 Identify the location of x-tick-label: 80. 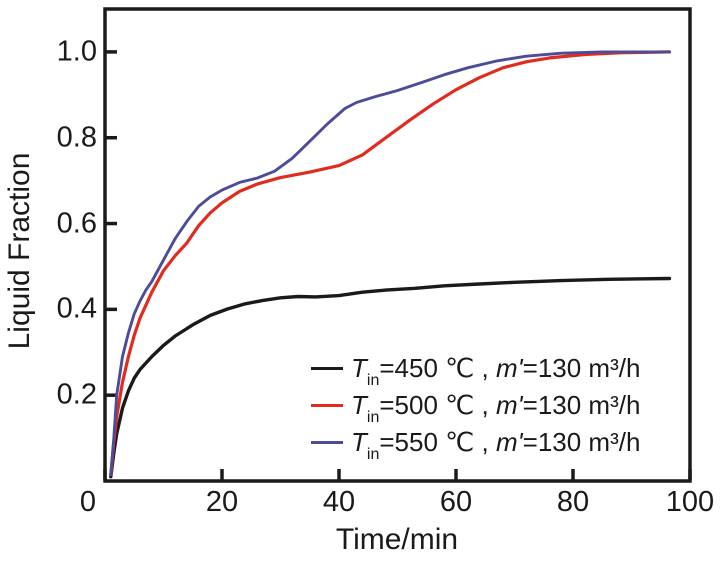
(573, 502).